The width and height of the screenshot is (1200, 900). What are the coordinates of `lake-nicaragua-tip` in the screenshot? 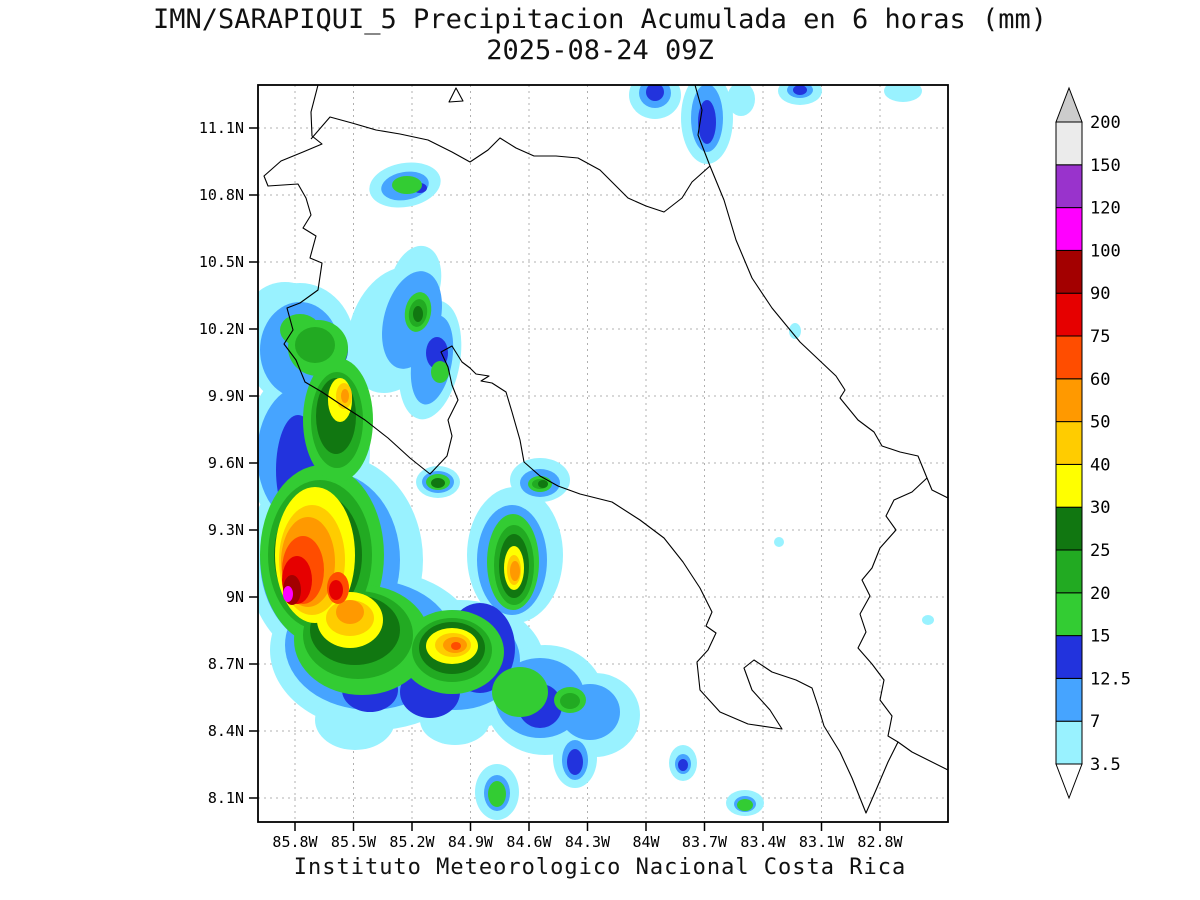 It's located at (456, 95).